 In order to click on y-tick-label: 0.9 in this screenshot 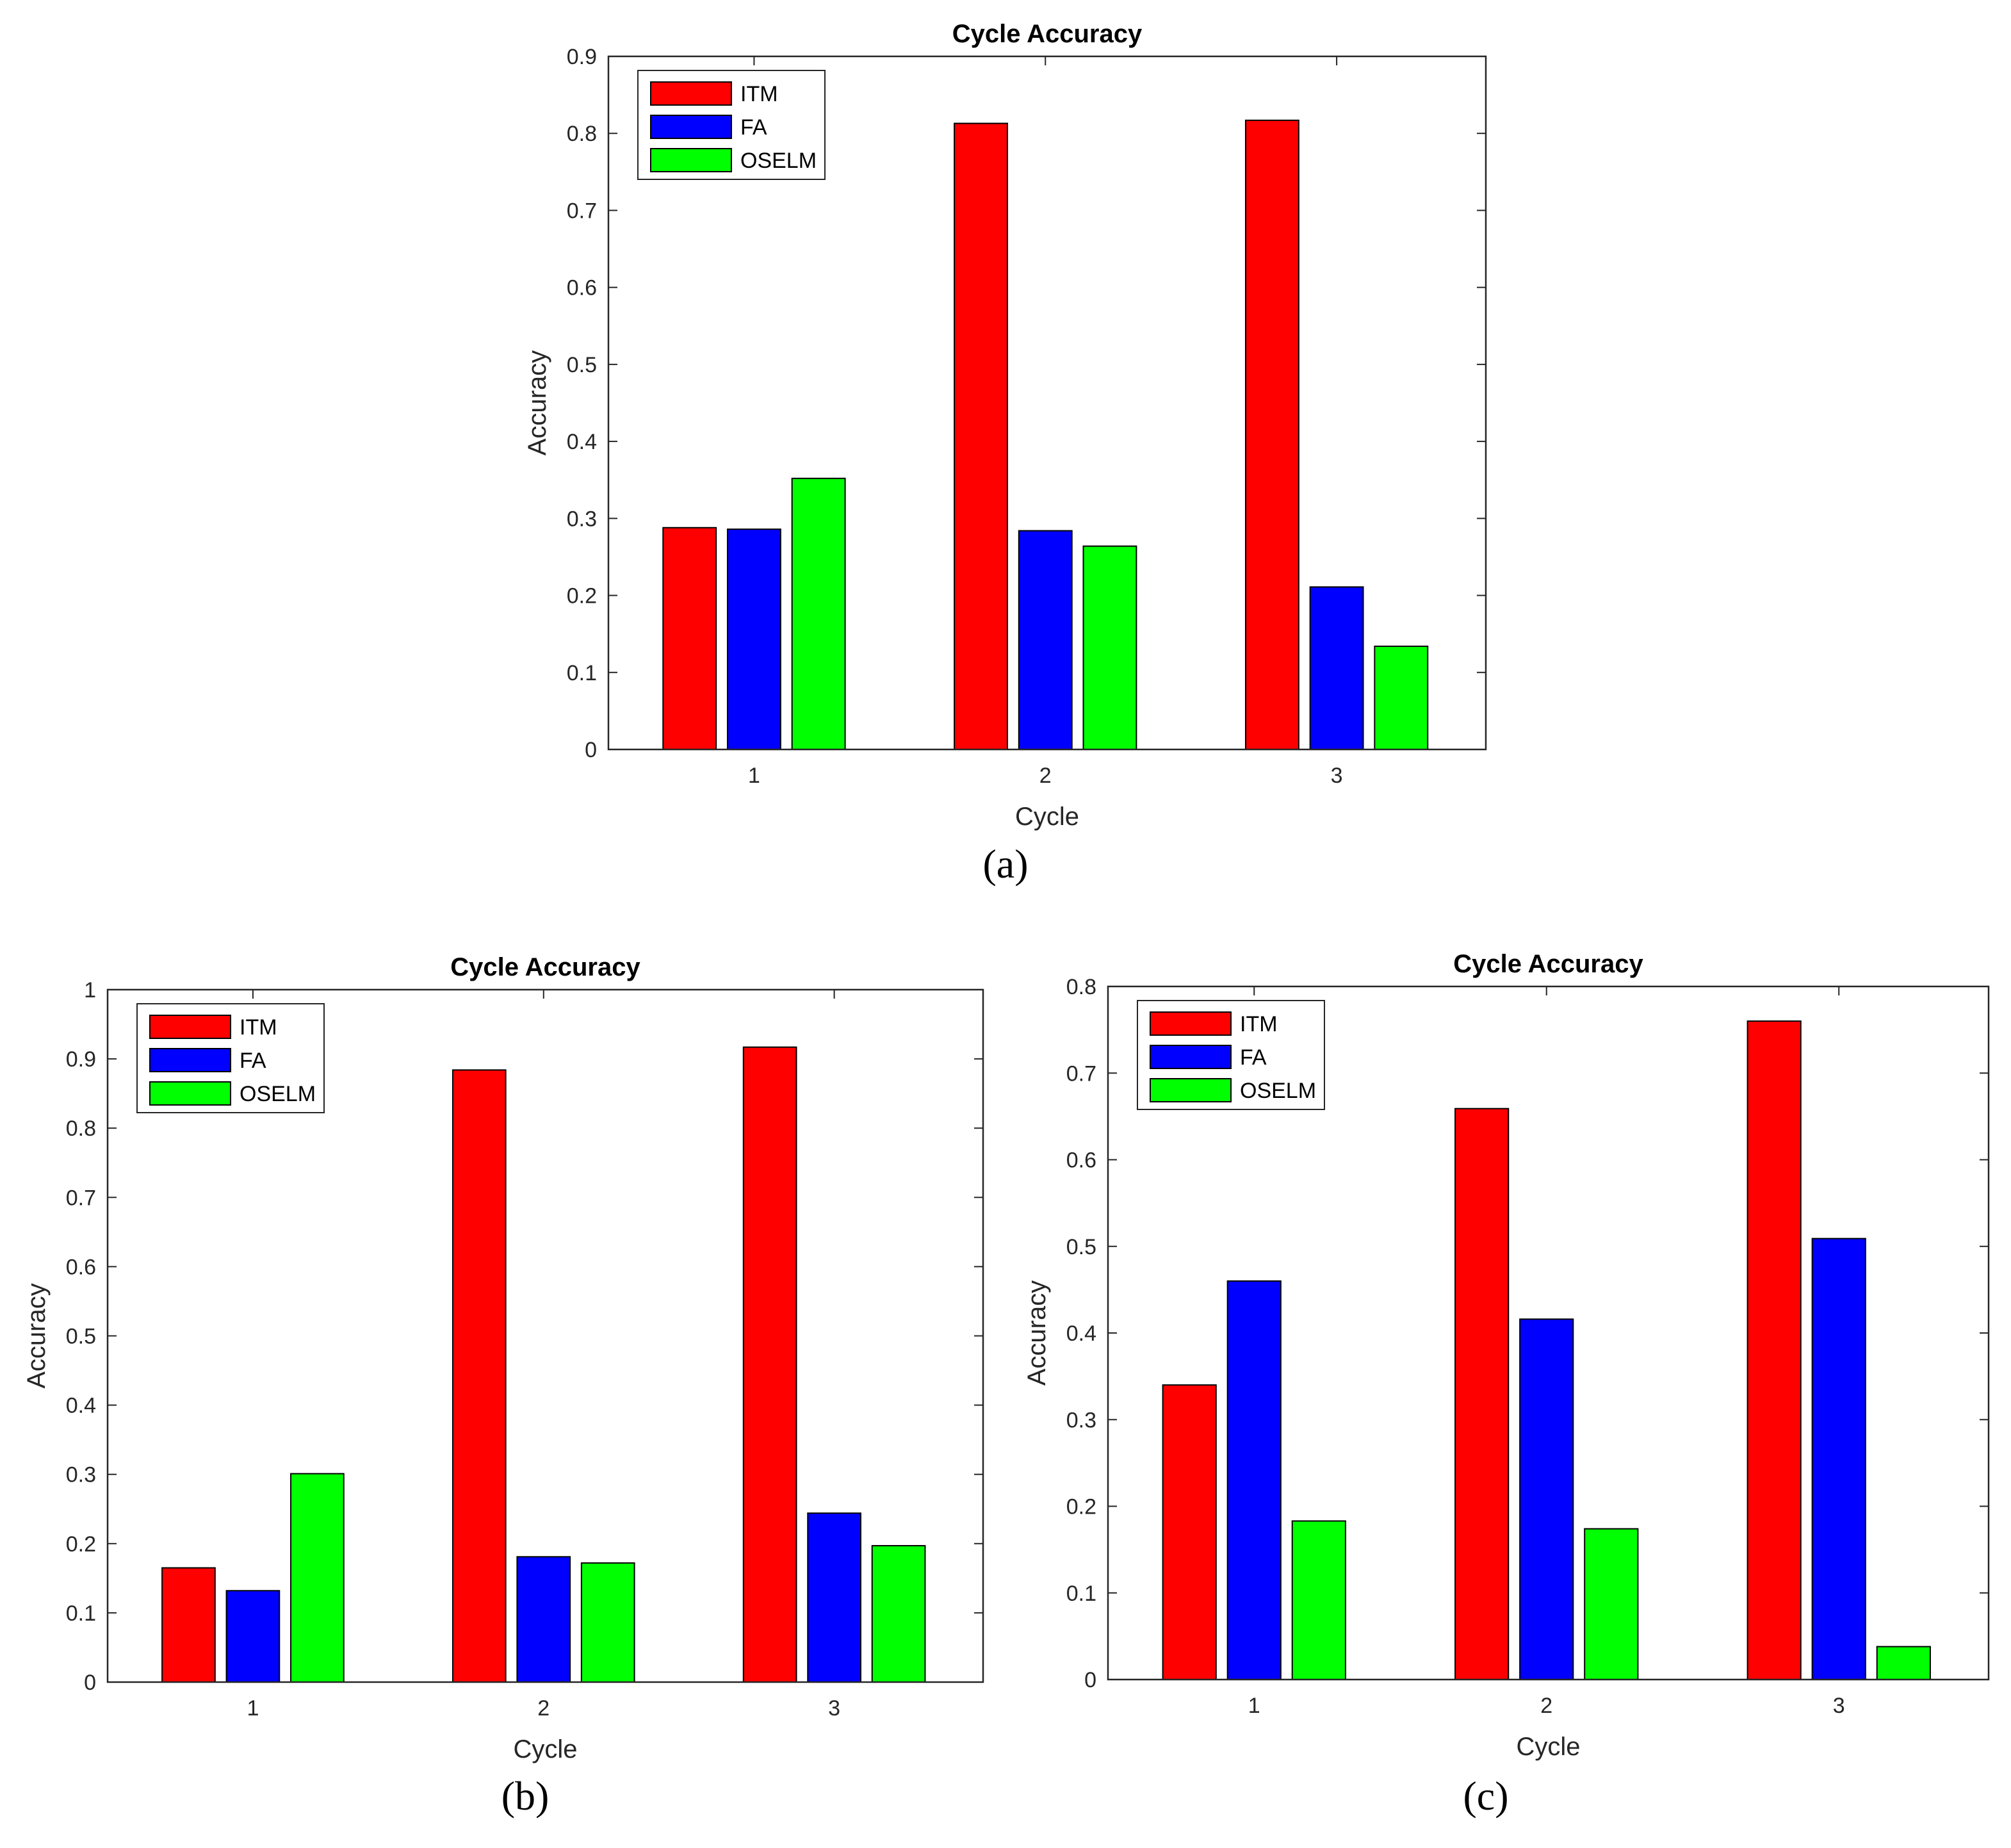, I will do `click(582, 57)`.